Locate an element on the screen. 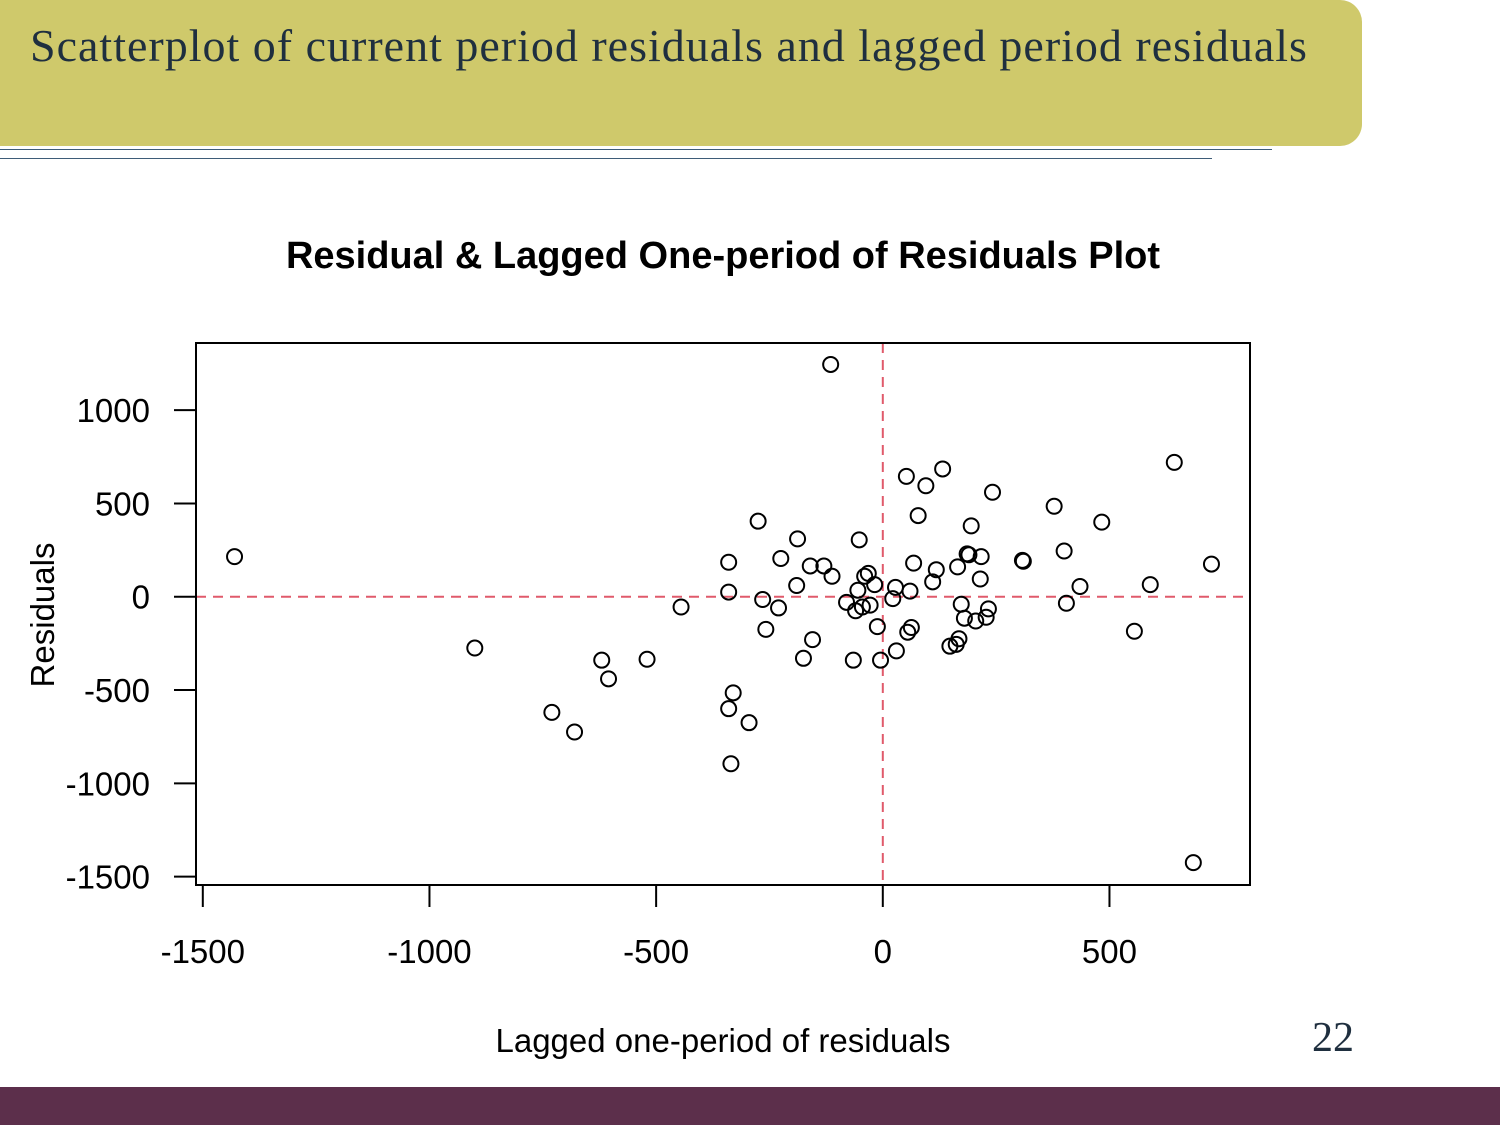  footer-bar is located at coordinates (750, 1106).